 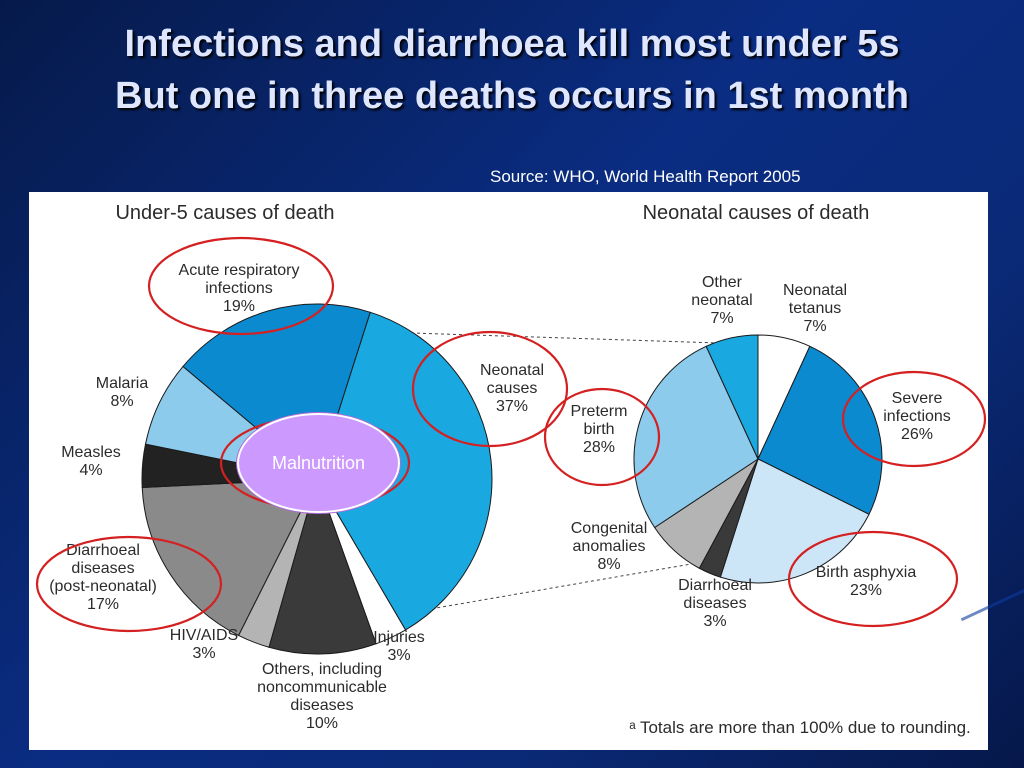 I want to click on under5-label-injuries: Injuries 3%, so click(x=399, y=646).